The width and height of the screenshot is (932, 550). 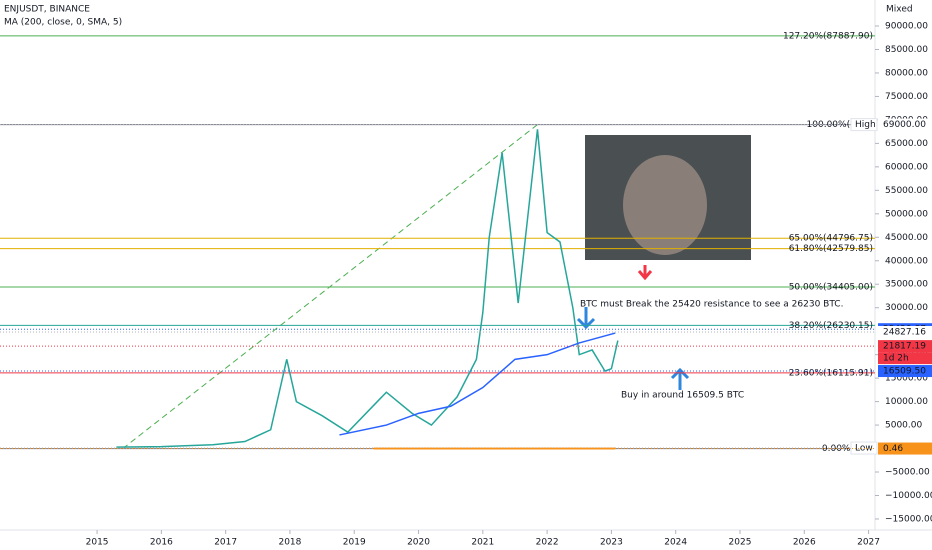 What do you see at coordinates (289, 543) in the screenshot?
I see `x-tick-label: 2018` at bounding box center [289, 543].